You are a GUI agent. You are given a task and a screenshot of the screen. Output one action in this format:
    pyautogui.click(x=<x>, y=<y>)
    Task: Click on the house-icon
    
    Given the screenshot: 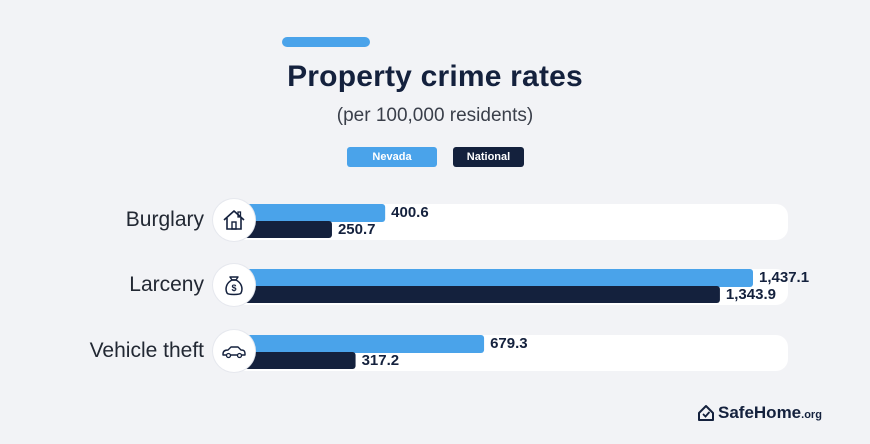 What is the action you would take?
    pyautogui.click(x=234, y=220)
    